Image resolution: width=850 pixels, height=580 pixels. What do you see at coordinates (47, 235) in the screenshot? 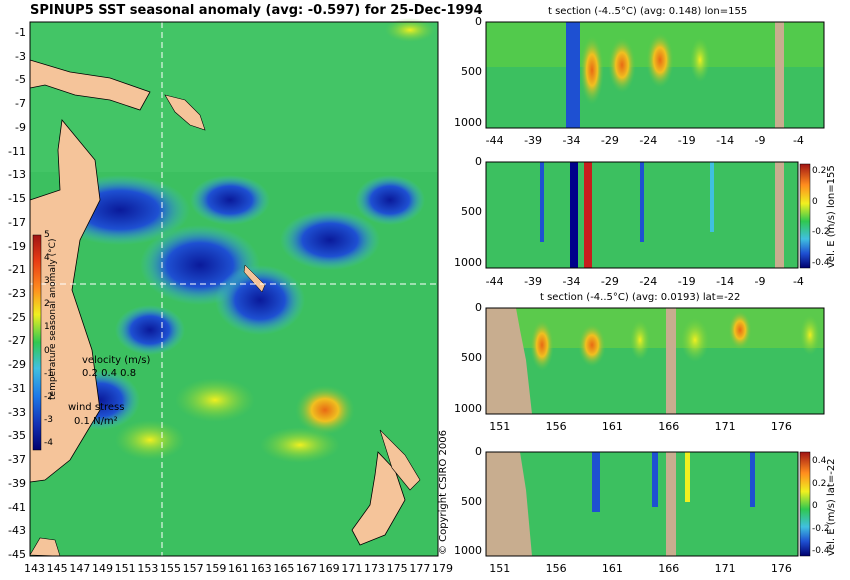
I see `map-colorbar-tick: 5` at bounding box center [47, 235].